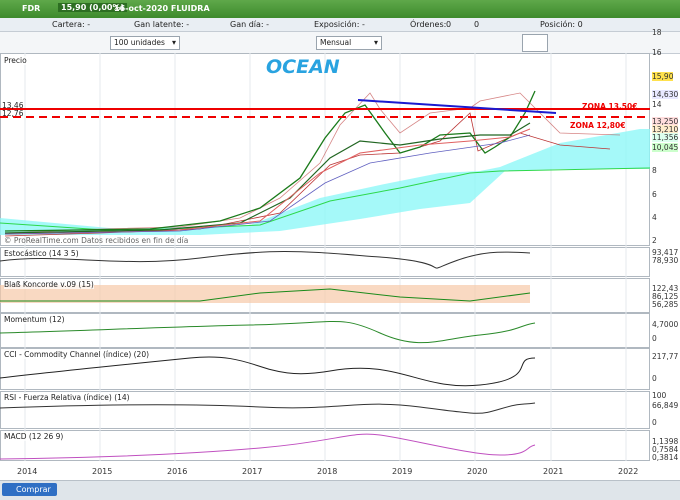 Image resolution: width=680 pixels, height=500 pixels. I want to click on level-label: 12,76, so click(13, 113).